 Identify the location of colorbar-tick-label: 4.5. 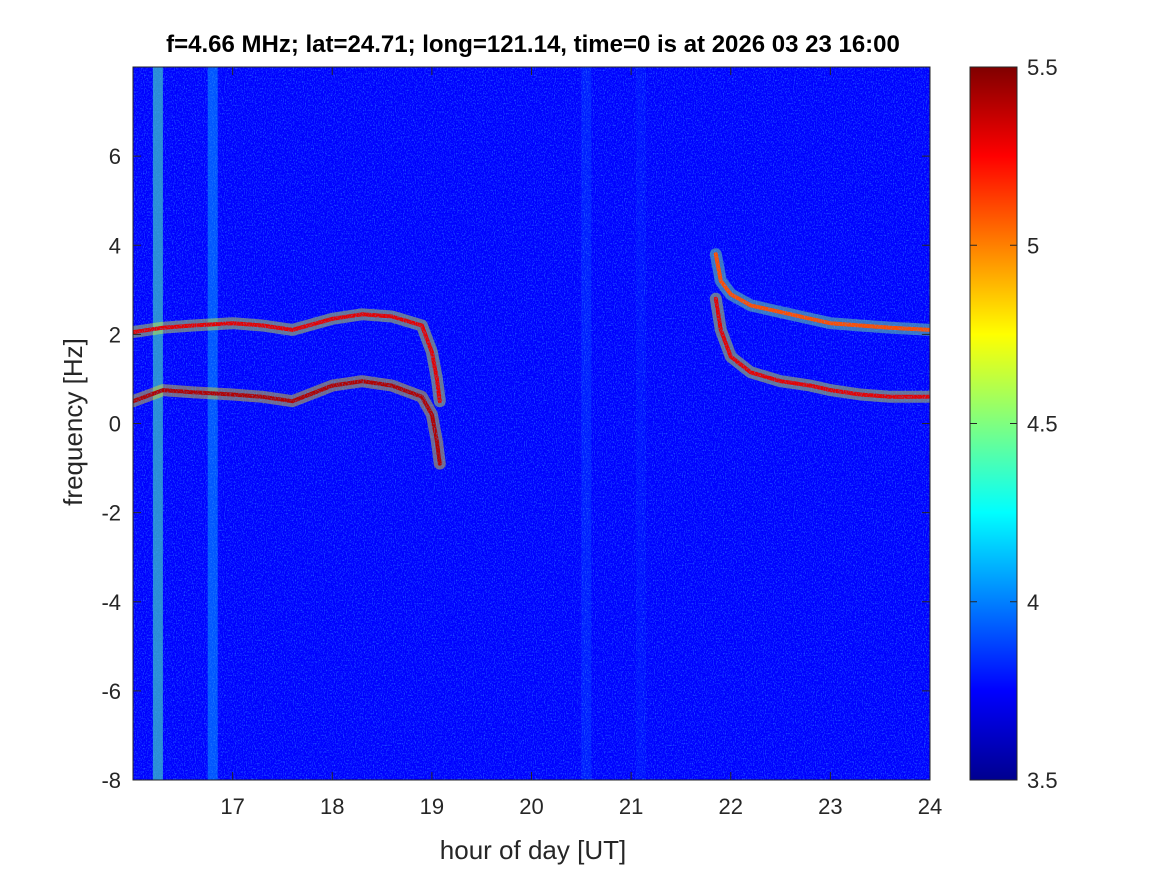
(1042, 424).